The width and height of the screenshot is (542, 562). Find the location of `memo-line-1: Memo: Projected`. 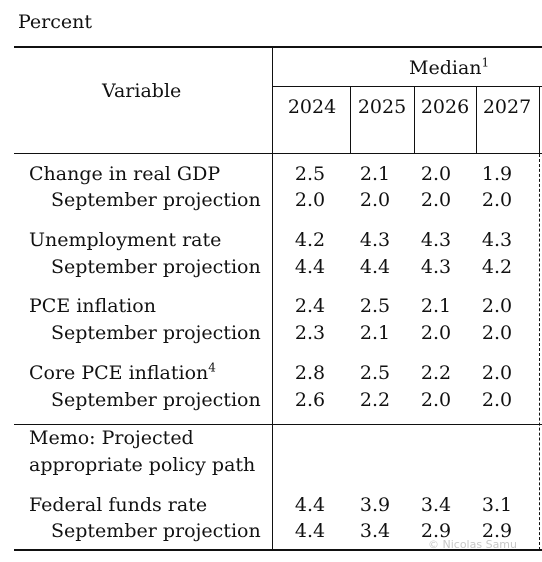

memo-line-1: Memo: Projected is located at coordinates (111, 438).